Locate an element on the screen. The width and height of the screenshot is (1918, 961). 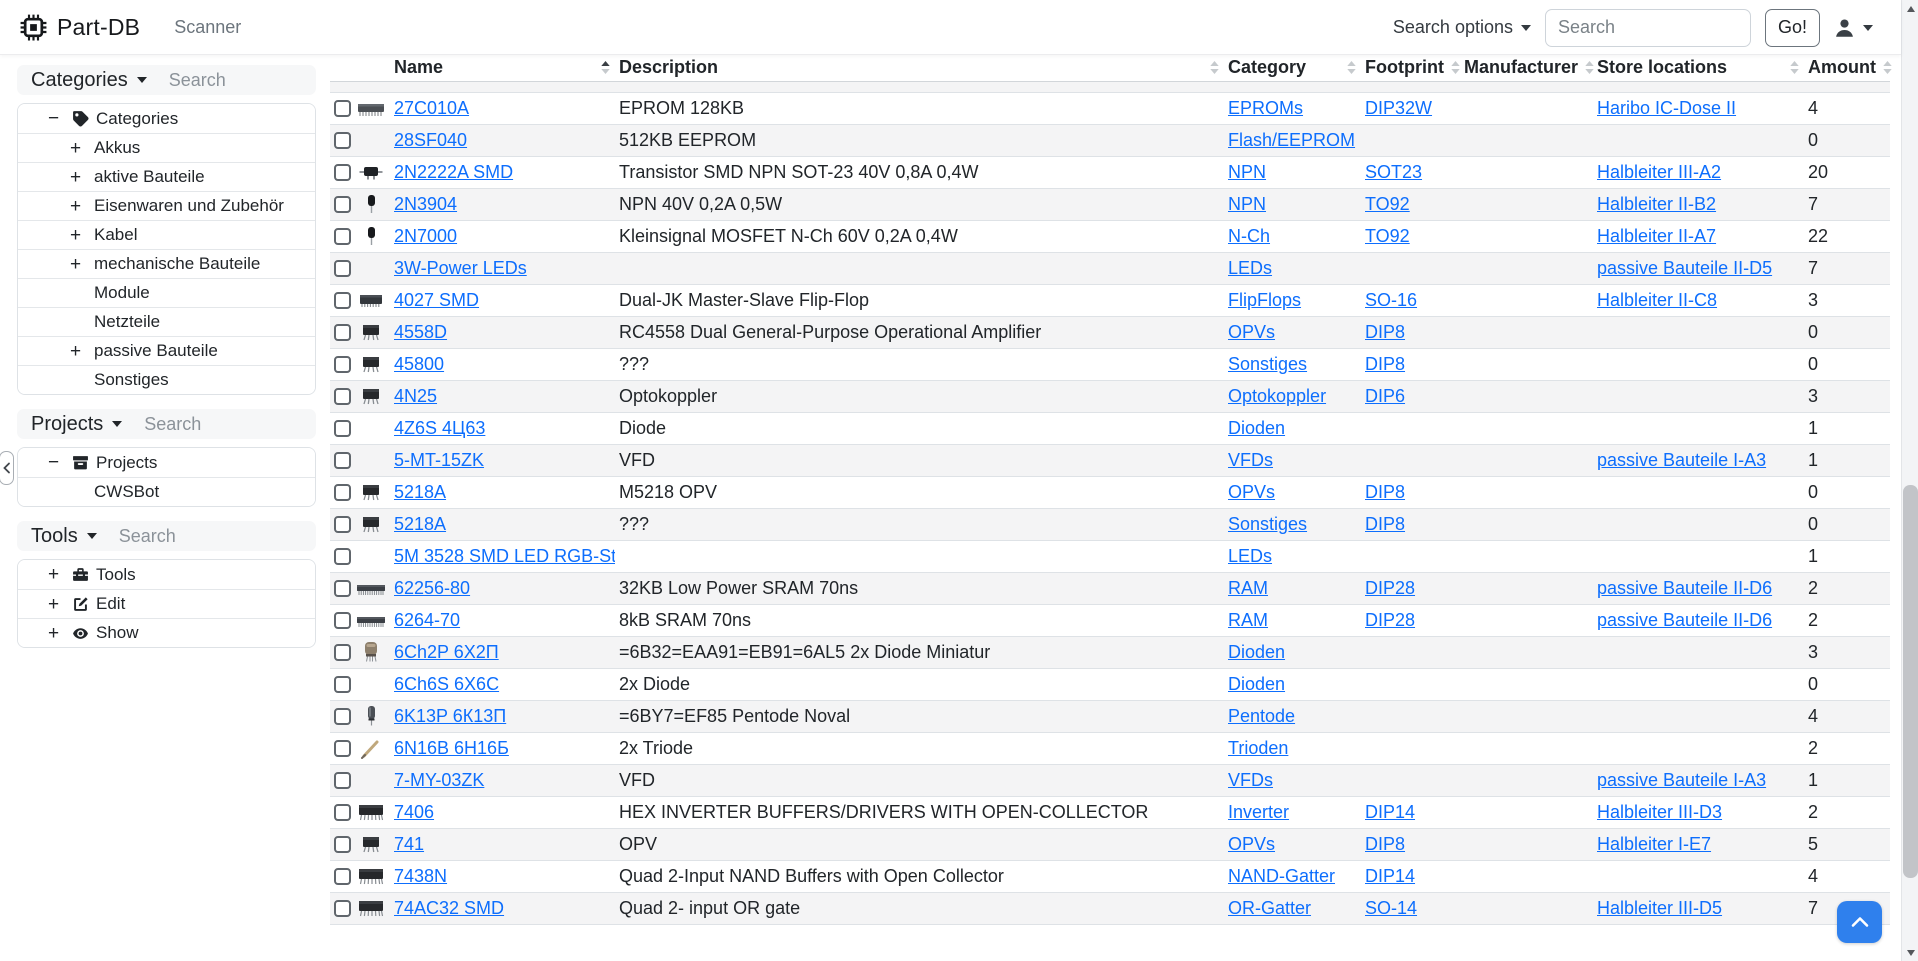
part-name-link: 2N3904 is located at coordinates (426, 203).